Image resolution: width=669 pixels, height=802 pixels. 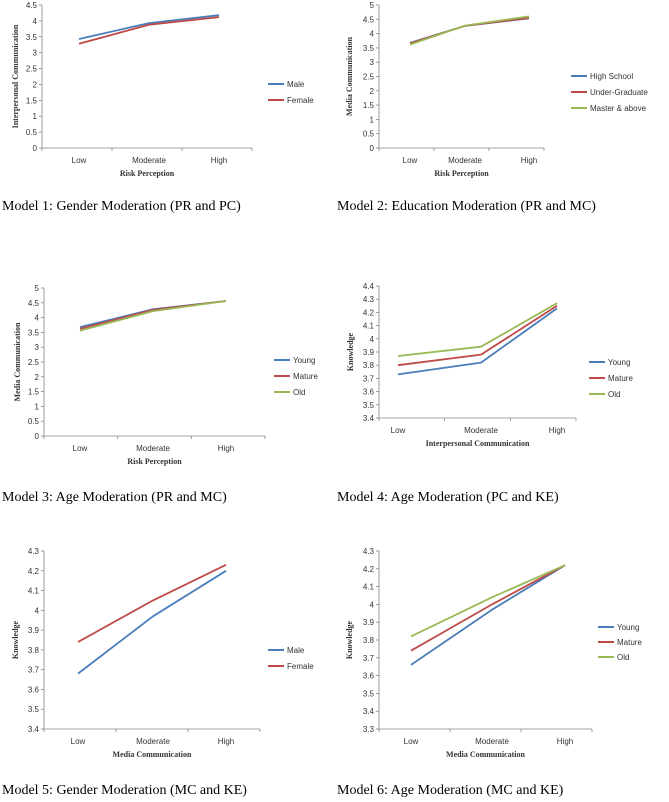 What do you see at coordinates (485, 754) in the screenshot?
I see `x-axis-title: Media Communication` at bounding box center [485, 754].